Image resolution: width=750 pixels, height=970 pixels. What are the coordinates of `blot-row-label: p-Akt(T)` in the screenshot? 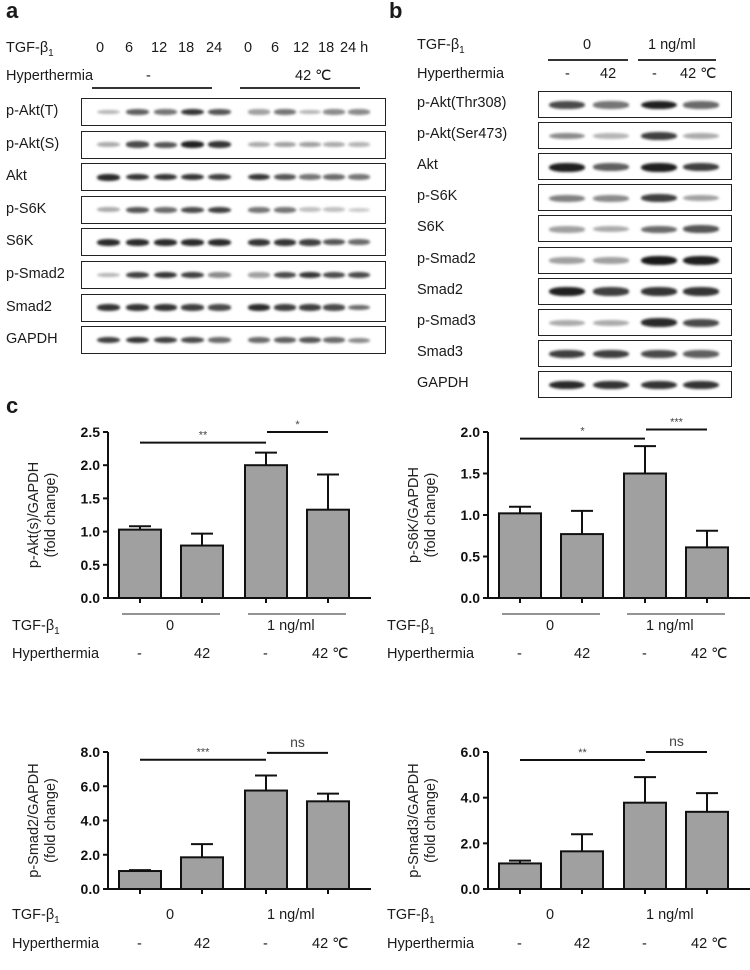 It's located at (32, 111).